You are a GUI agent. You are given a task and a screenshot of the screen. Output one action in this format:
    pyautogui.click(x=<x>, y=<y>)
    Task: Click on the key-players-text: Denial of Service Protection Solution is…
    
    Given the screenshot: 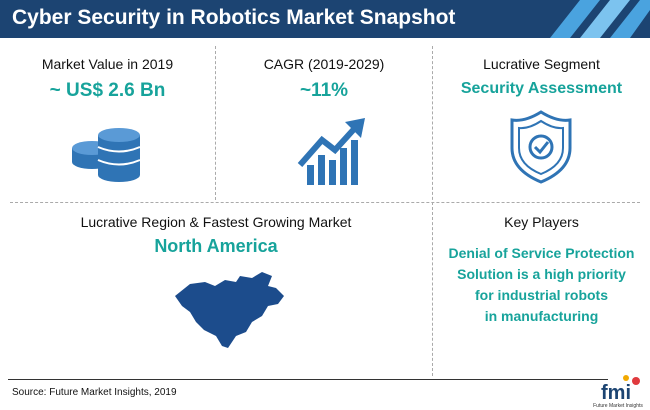 What is the action you would take?
    pyautogui.click(x=541, y=285)
    